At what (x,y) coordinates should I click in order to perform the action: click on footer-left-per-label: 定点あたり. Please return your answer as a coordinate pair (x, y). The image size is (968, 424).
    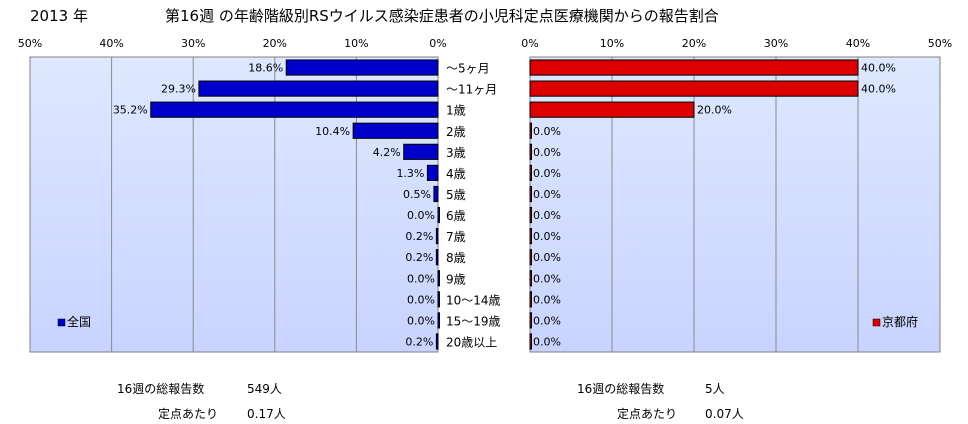
    Looking at the image, I should click on (188, 414).